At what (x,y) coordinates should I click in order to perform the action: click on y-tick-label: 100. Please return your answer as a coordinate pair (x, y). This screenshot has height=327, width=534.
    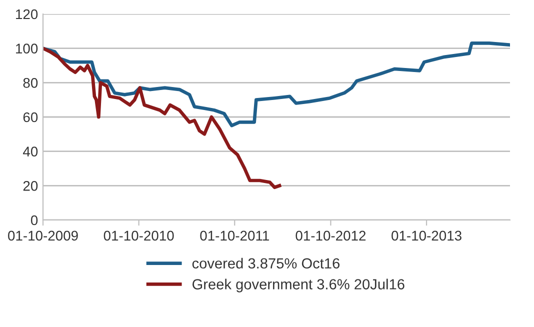
    Looking at the image, I should click on (27, 49).